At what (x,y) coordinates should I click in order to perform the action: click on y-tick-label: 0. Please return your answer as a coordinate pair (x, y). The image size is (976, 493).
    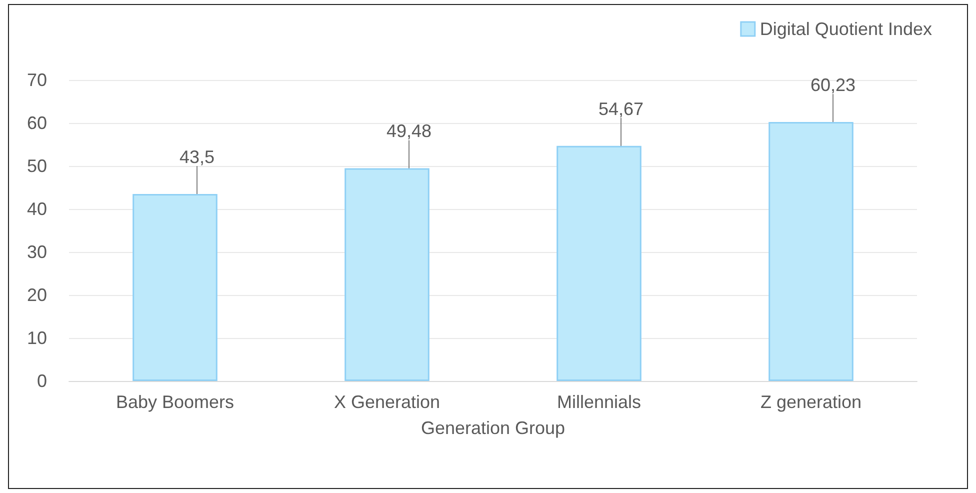
    Looking at the image, I should click on (41, 381).